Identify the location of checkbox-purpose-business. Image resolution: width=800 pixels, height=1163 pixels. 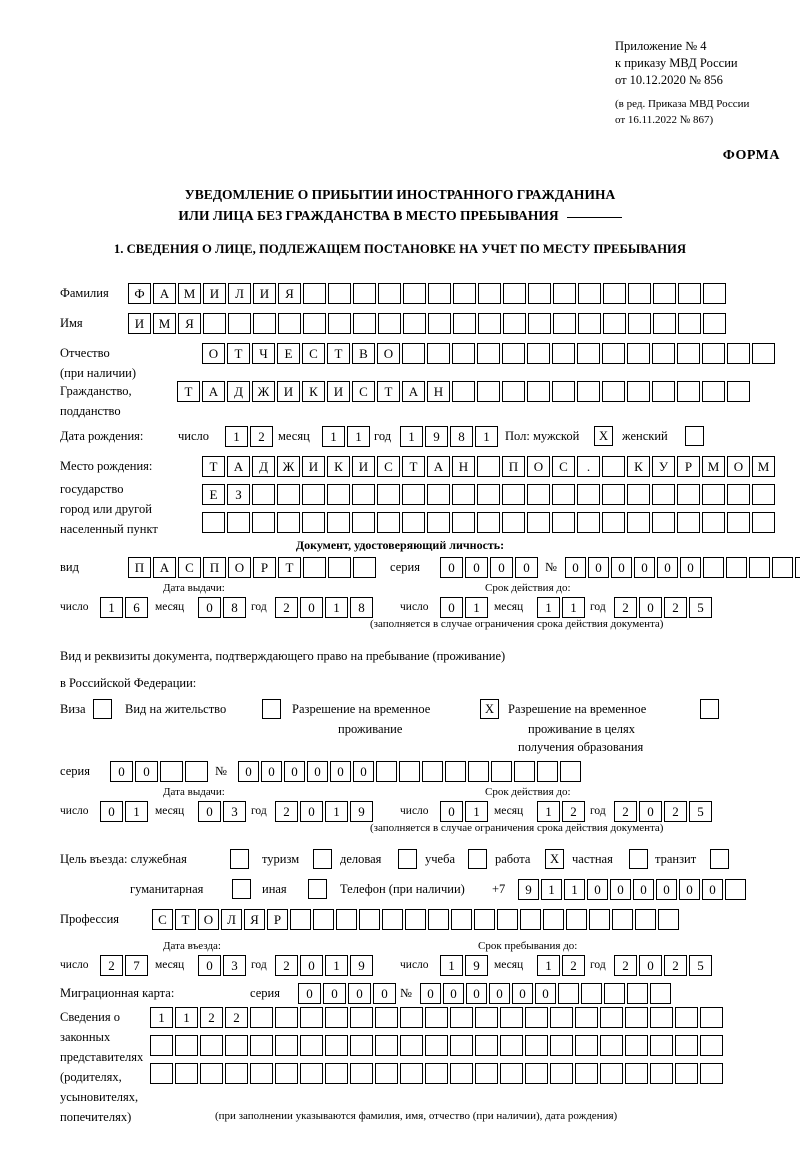
(407, 859).